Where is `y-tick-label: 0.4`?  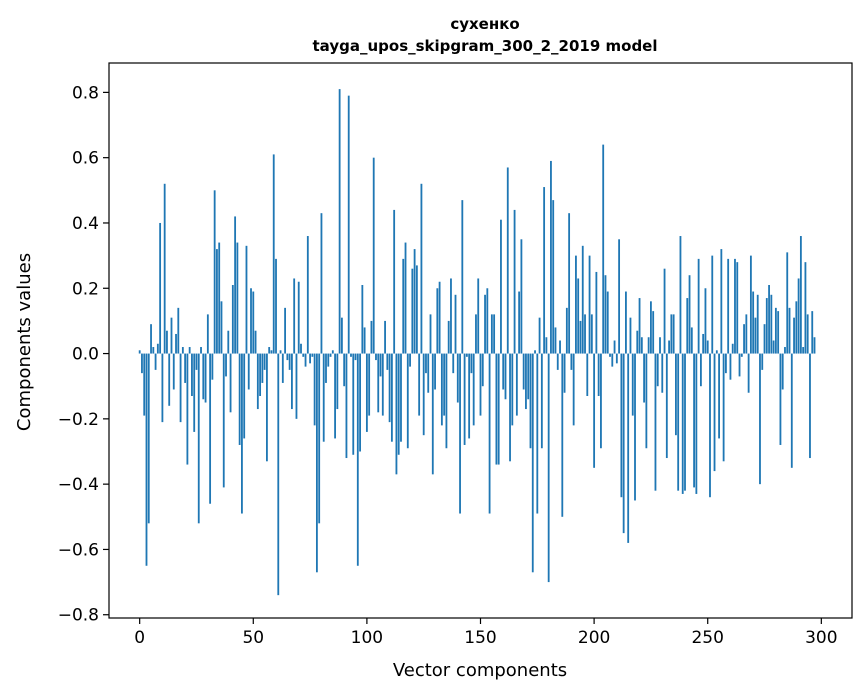 y-tick-label: 0.4 is located at coordinates (85, 224).